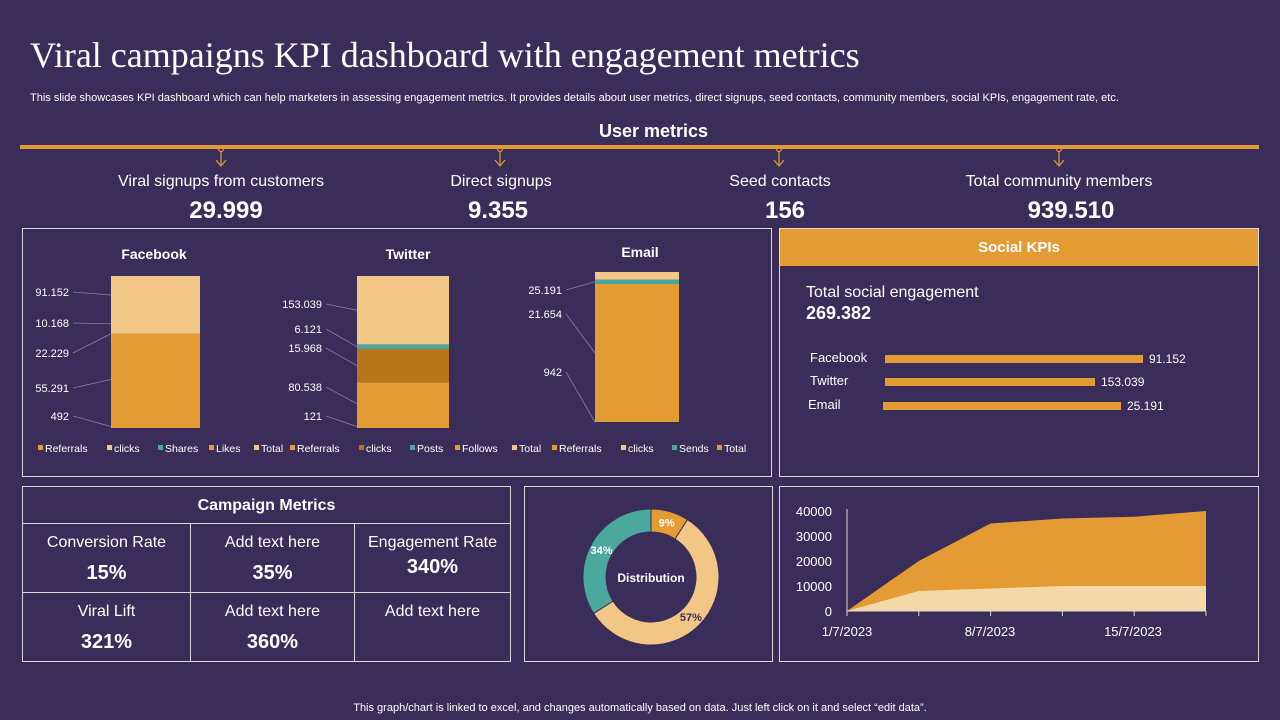 The height and width of the screenshot is (720, 1280). I want to click on data-label: 121, so click(313, 417).